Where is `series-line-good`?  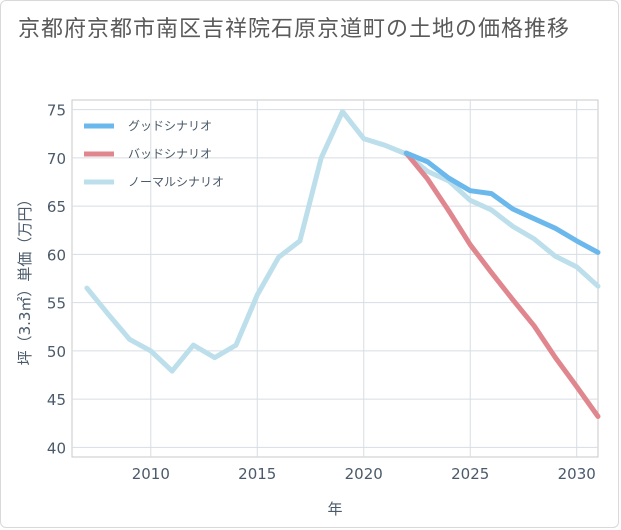 series-line-good is located at coordinates (502, 202).